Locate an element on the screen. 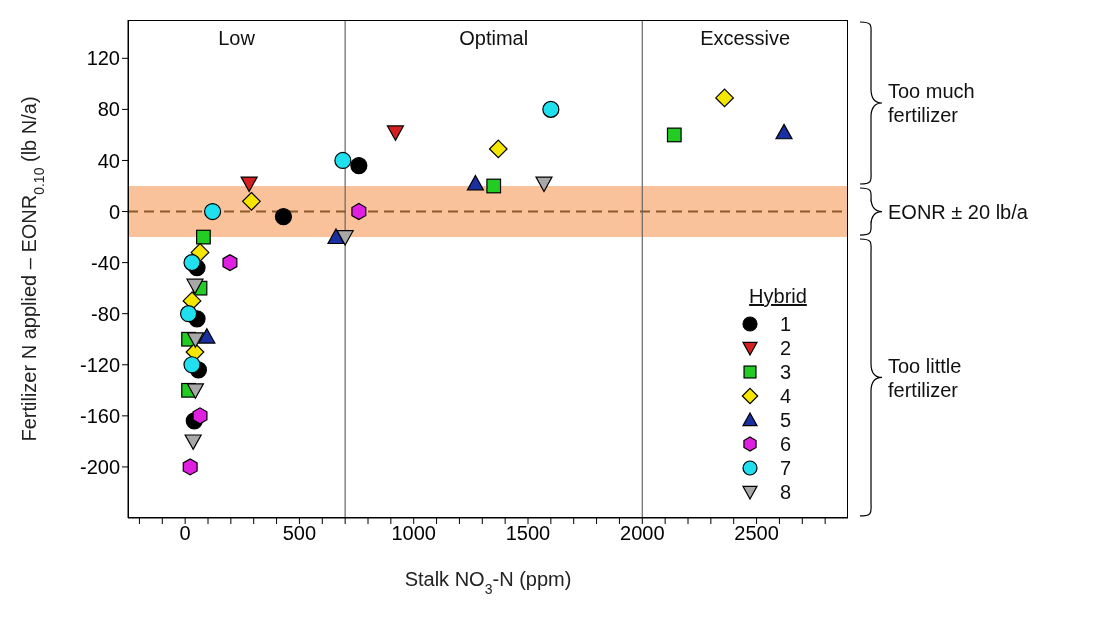 Image resolution: width=1102 pixels, height=625 pixels. x-tick-label: 1500 is located at coordinates (528, 533).